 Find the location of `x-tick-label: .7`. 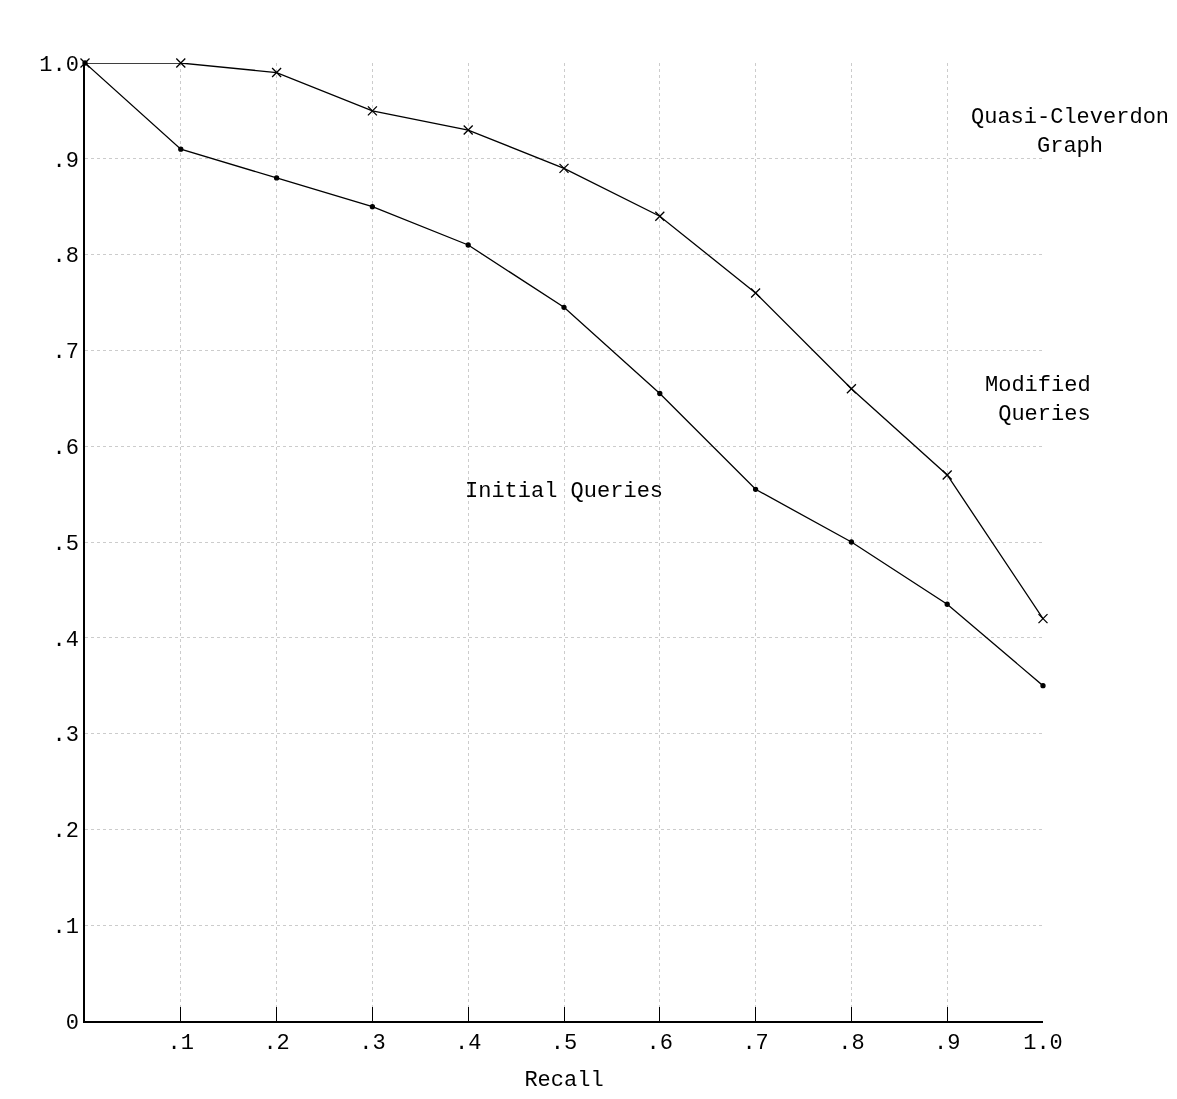

x-tick-label: .7 is located at coordinates (755, 1044).